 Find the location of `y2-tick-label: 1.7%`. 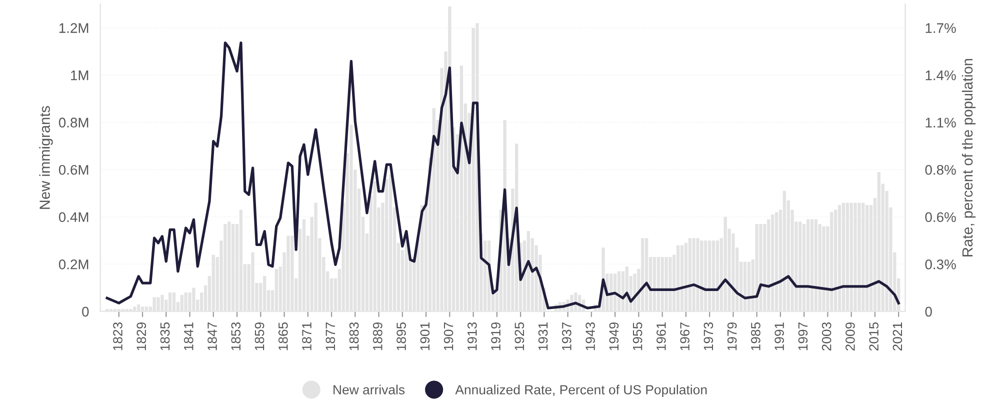

y2-tick-label: 1.7% is located at coordinates (941, 28).